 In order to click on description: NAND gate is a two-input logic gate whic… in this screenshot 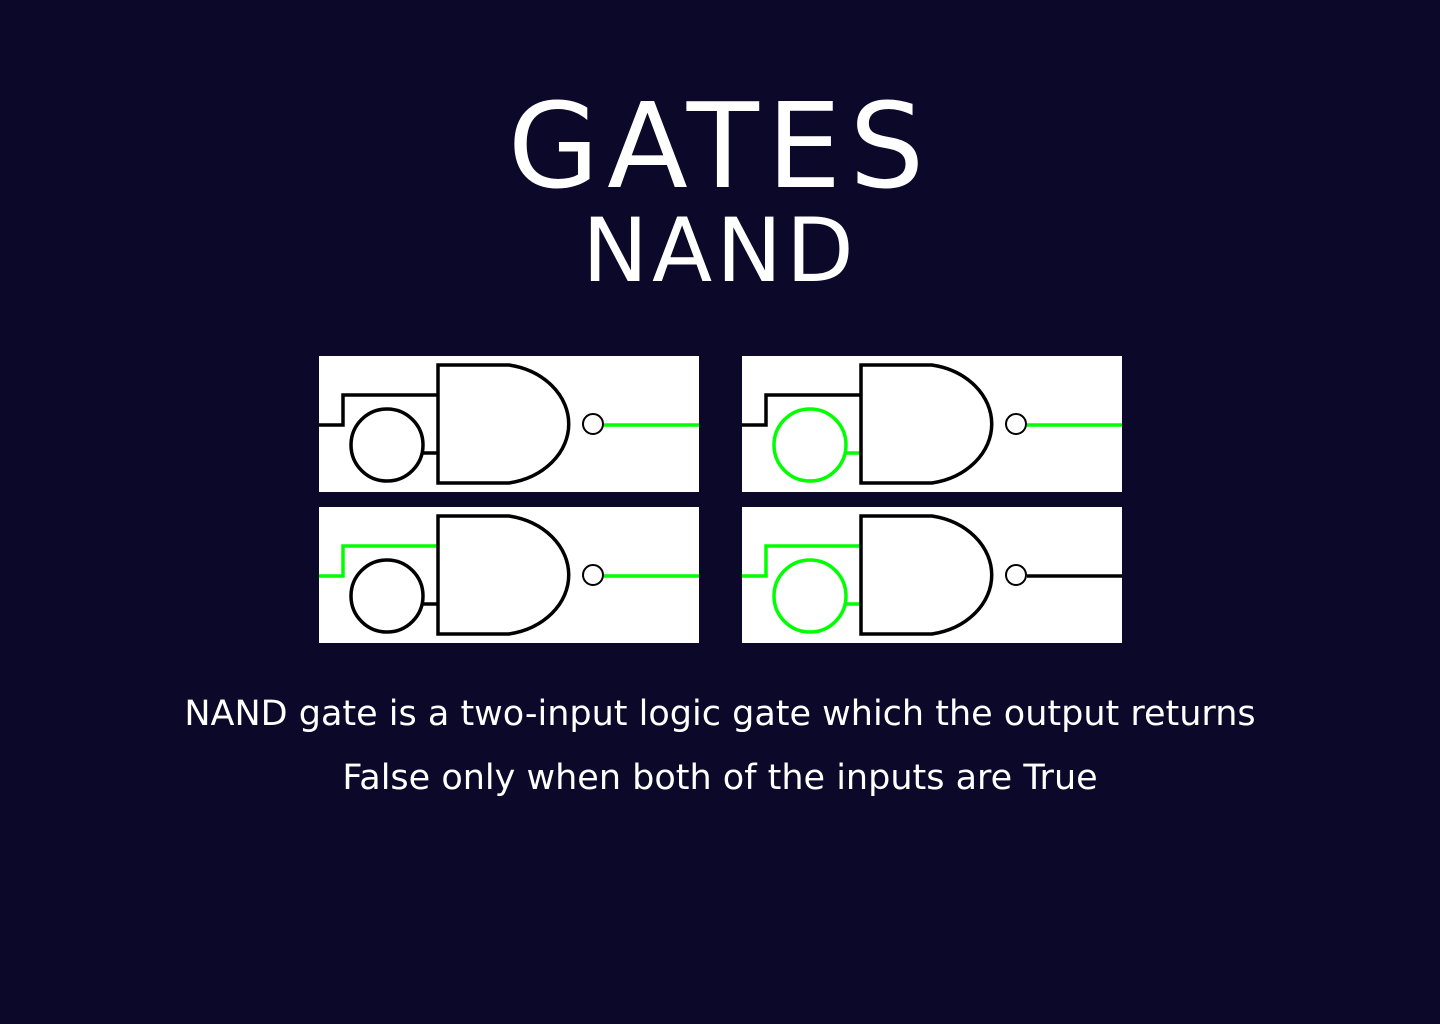, I will do `click(720, 746)`.